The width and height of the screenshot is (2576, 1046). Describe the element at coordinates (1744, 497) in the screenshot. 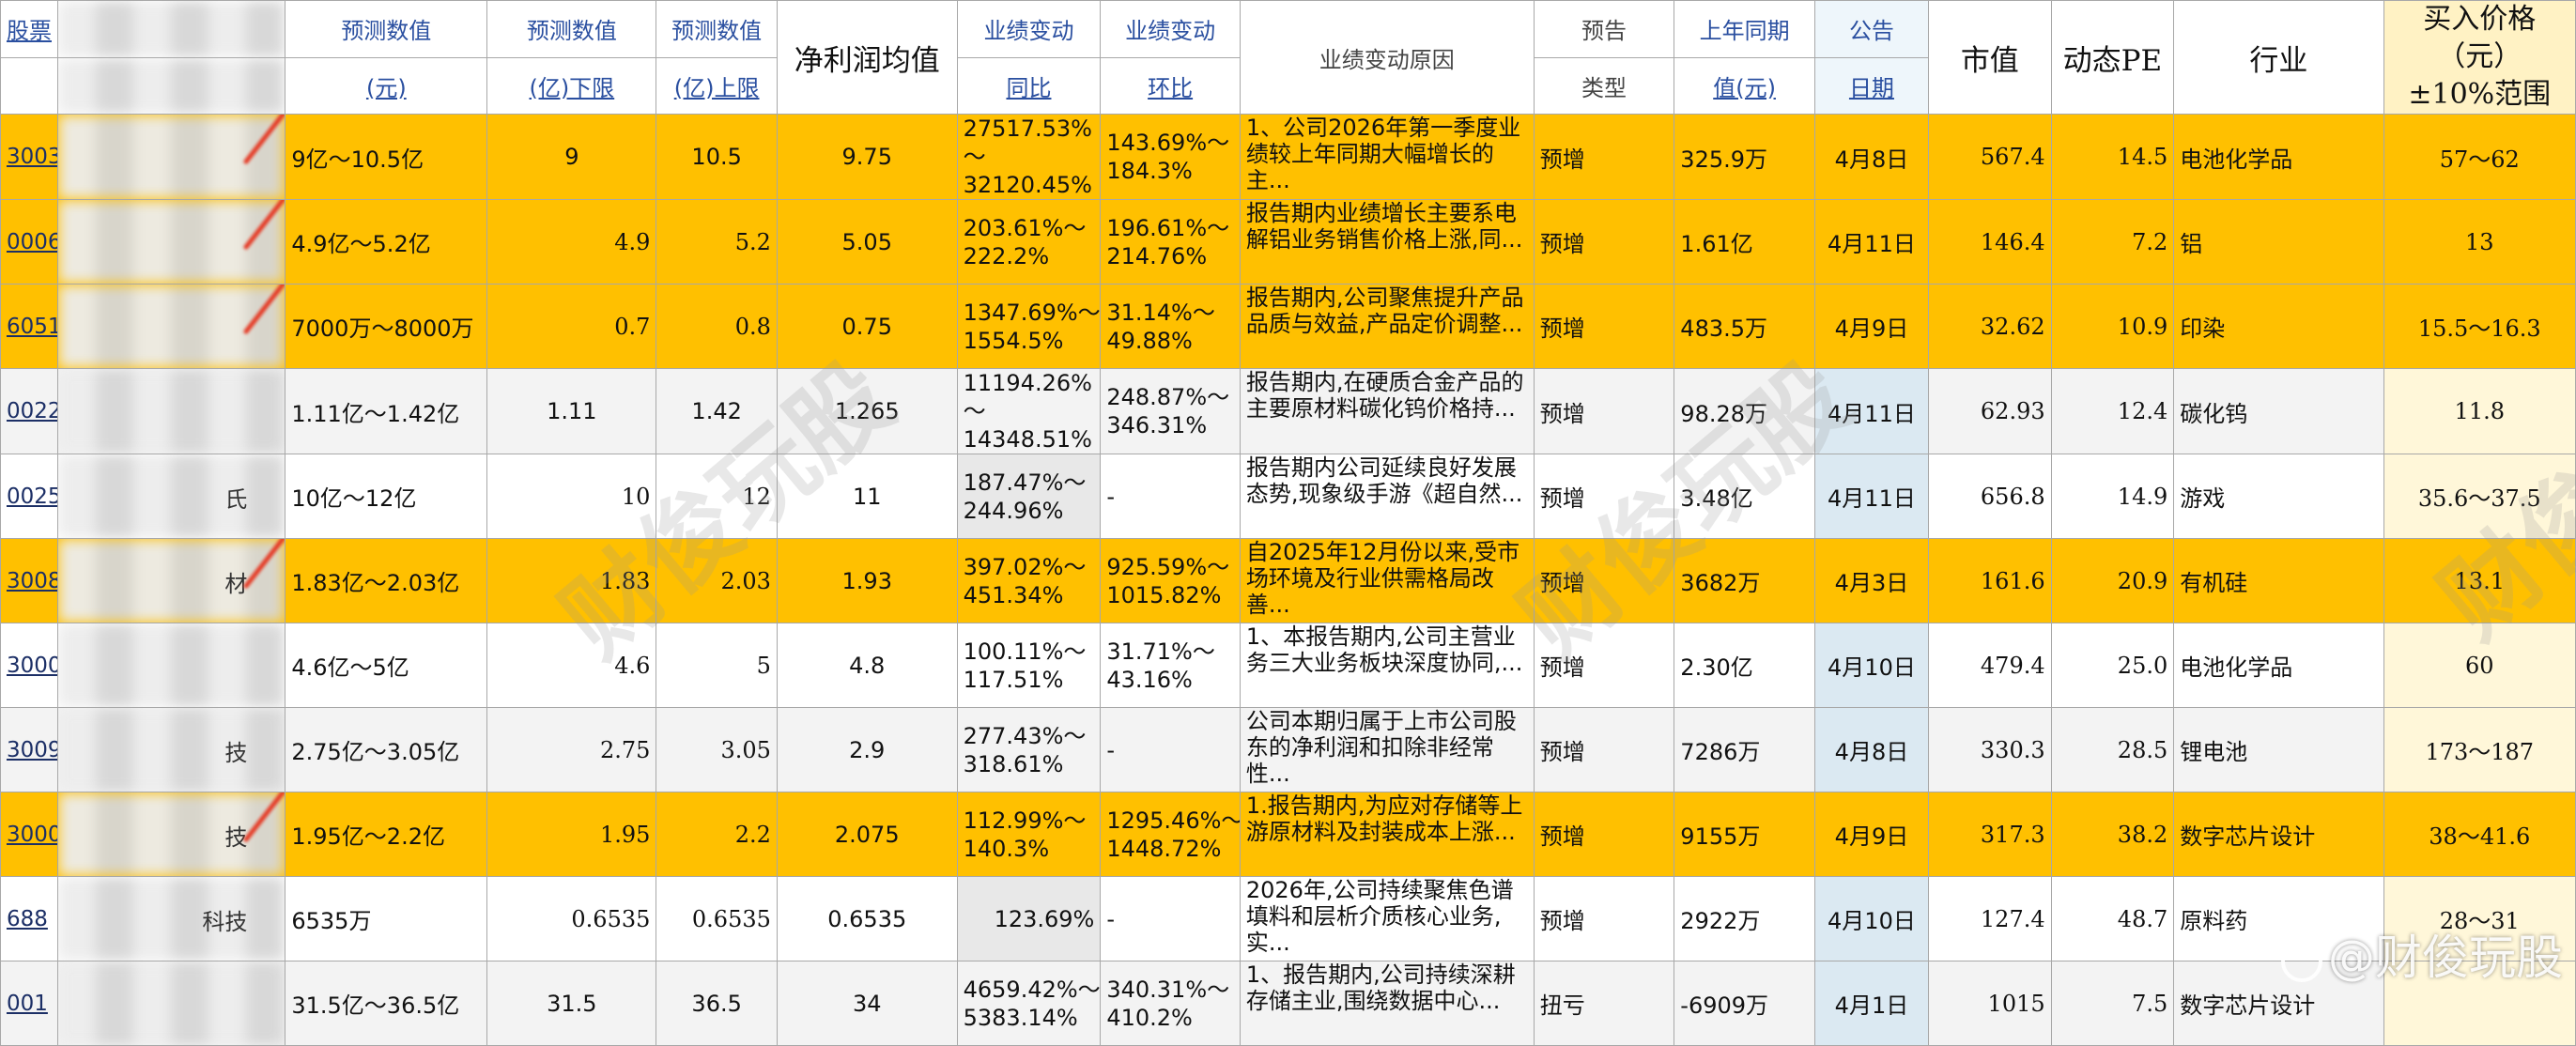

I see `row-prev: 3.48亿` at that location.